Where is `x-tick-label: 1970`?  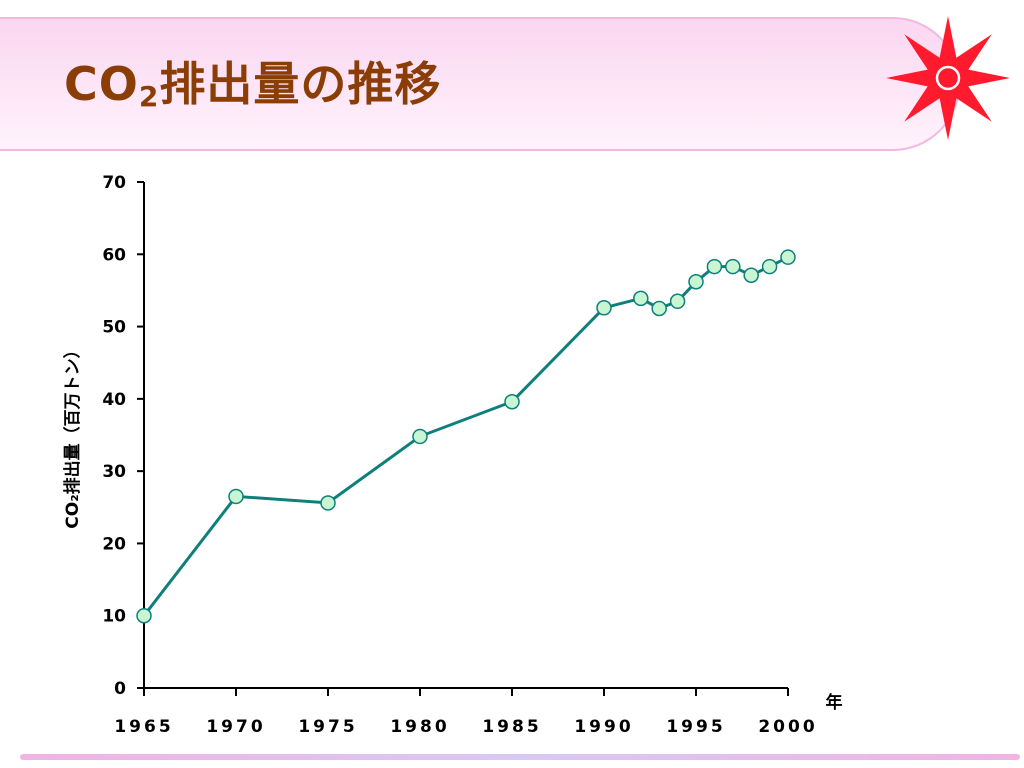 x-tick-label: 1970 is located at coordinates (235, 727).